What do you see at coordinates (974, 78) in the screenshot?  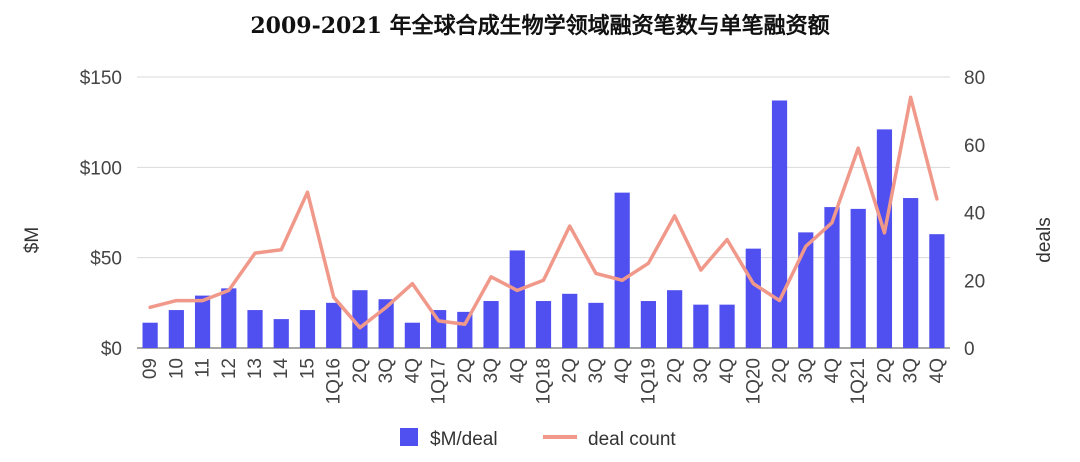 I see `right-tick-label: 80` at bounding box center [974, 78].